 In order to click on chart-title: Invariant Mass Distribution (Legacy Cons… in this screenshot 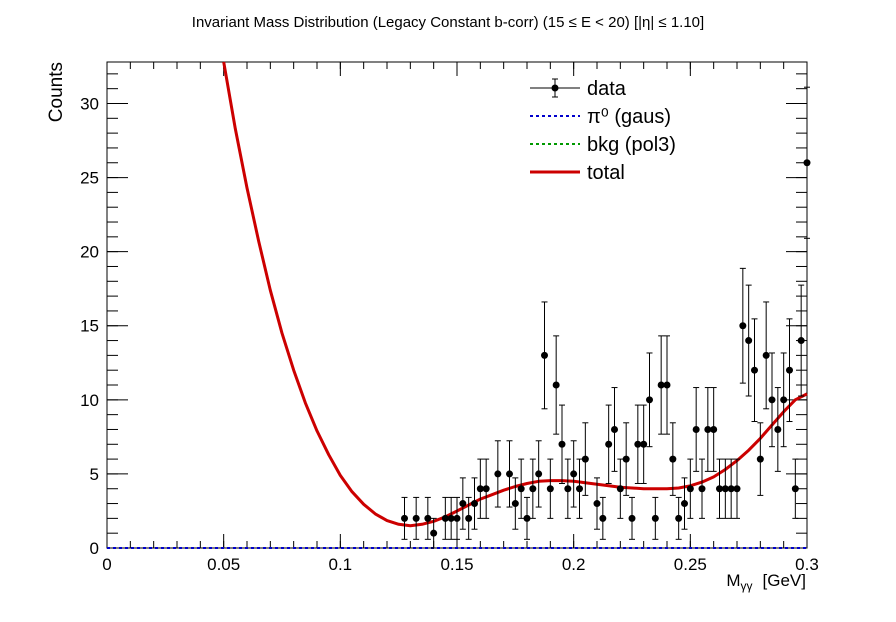, I will do `click(448, 22)`.